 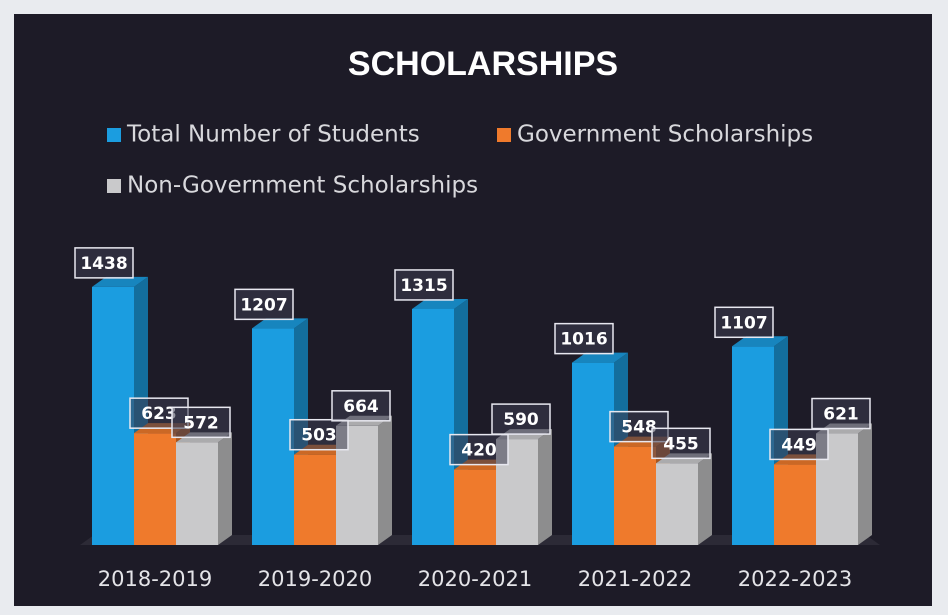 I want to click on data-label: 449, so click(x=799, y=445).